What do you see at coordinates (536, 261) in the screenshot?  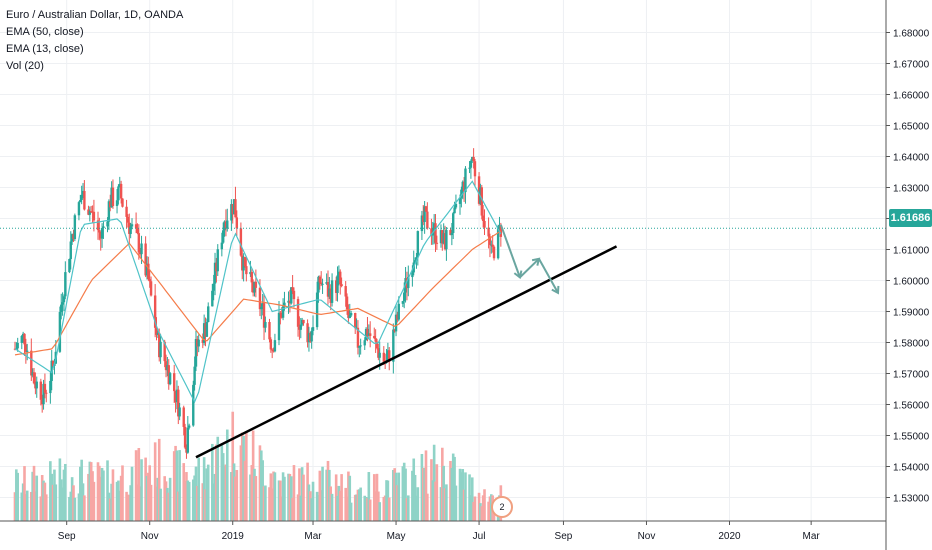 I see `forecast-arrowhead` at bounding box center [536, 261].